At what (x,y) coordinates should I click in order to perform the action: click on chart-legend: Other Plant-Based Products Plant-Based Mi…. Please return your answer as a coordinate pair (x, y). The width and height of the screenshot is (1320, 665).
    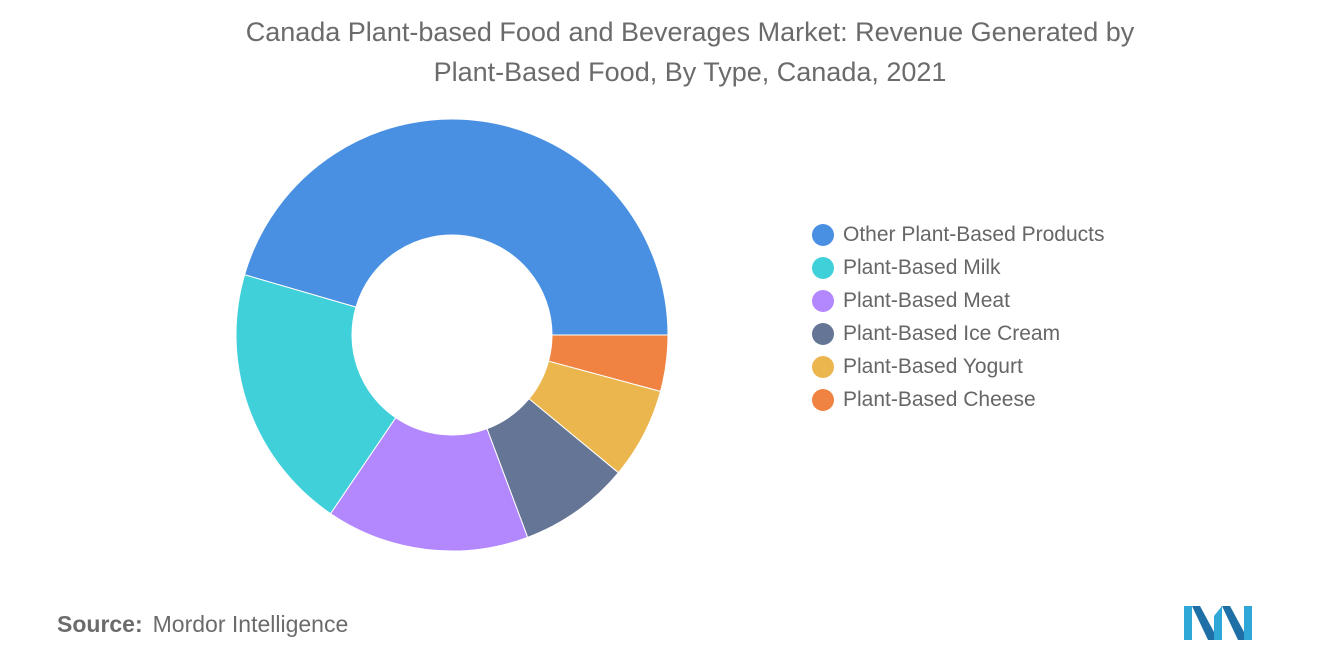
    Looking at the image, I should click on (958, 317).